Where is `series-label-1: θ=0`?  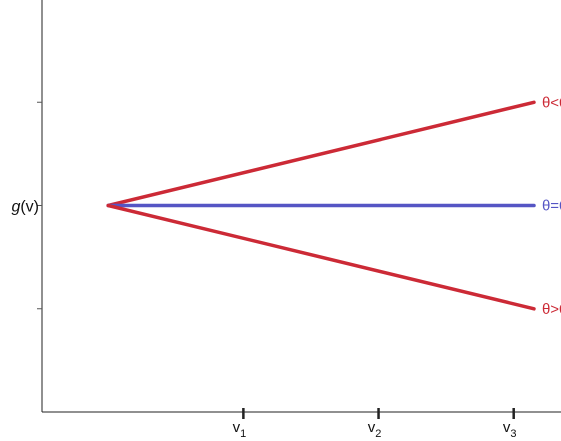
series-label-1: θ=0 is located at coordinates (551, 206).